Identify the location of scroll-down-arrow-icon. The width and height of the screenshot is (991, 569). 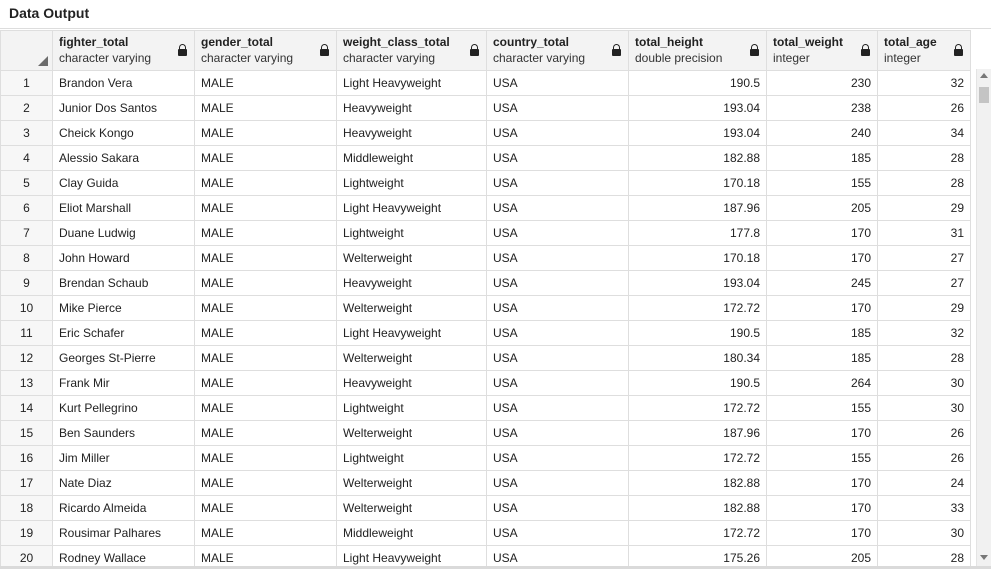
(984, 557).